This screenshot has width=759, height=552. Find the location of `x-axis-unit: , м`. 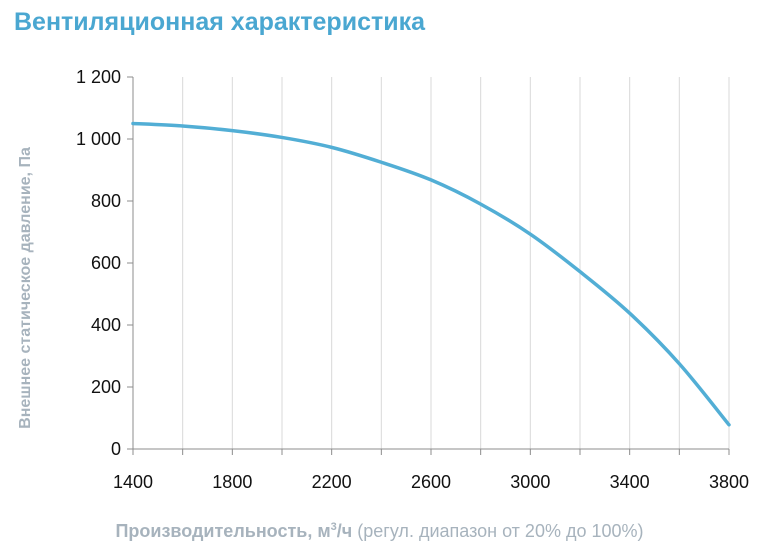

x-axis-unit: , м is located at coordinates (319, 531).